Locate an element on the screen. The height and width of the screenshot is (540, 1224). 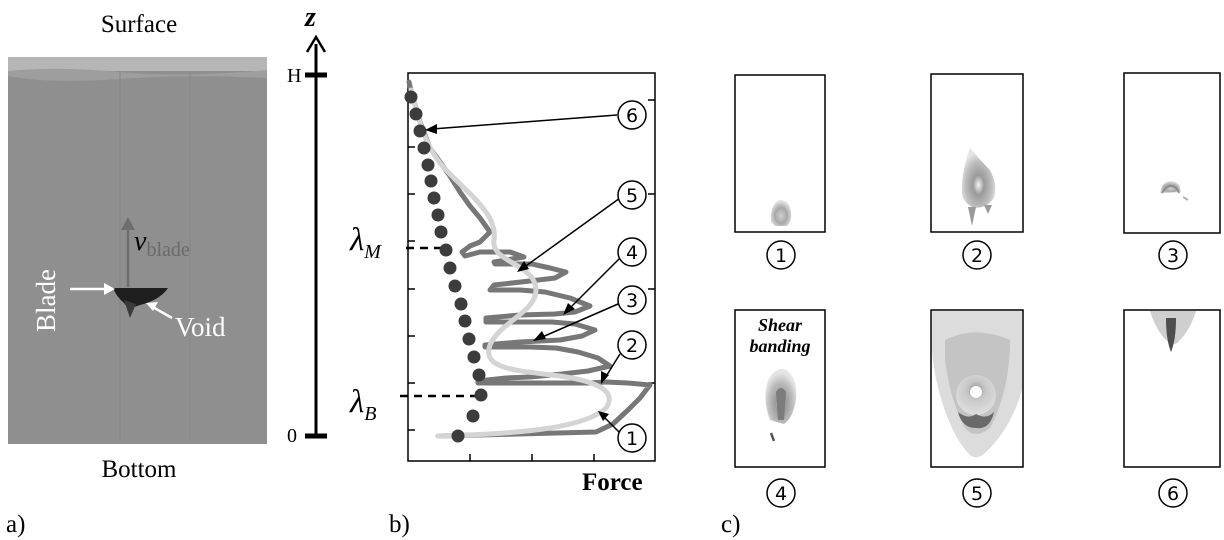
force-curve-dark is located at coordinates (529, 259).